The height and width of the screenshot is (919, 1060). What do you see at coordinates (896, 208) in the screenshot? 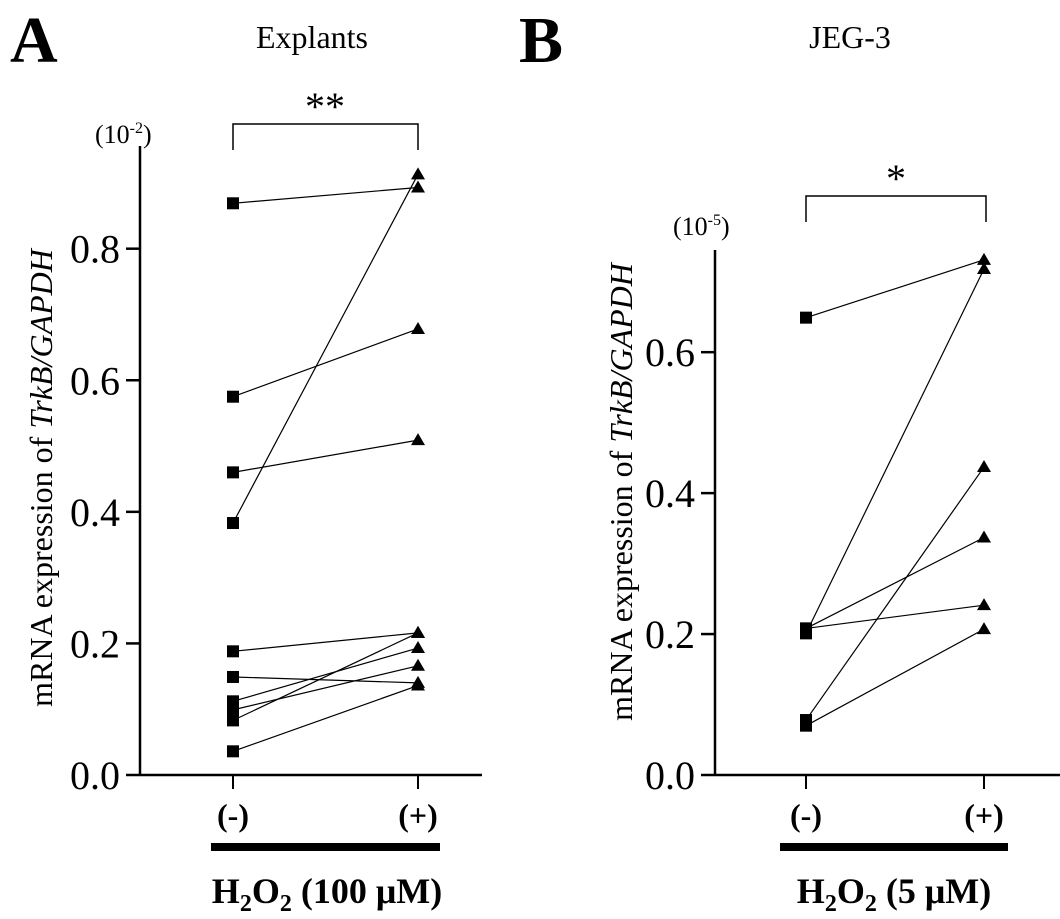
I see `panel-b-significance-bracket` at bounding box center [896, 208].